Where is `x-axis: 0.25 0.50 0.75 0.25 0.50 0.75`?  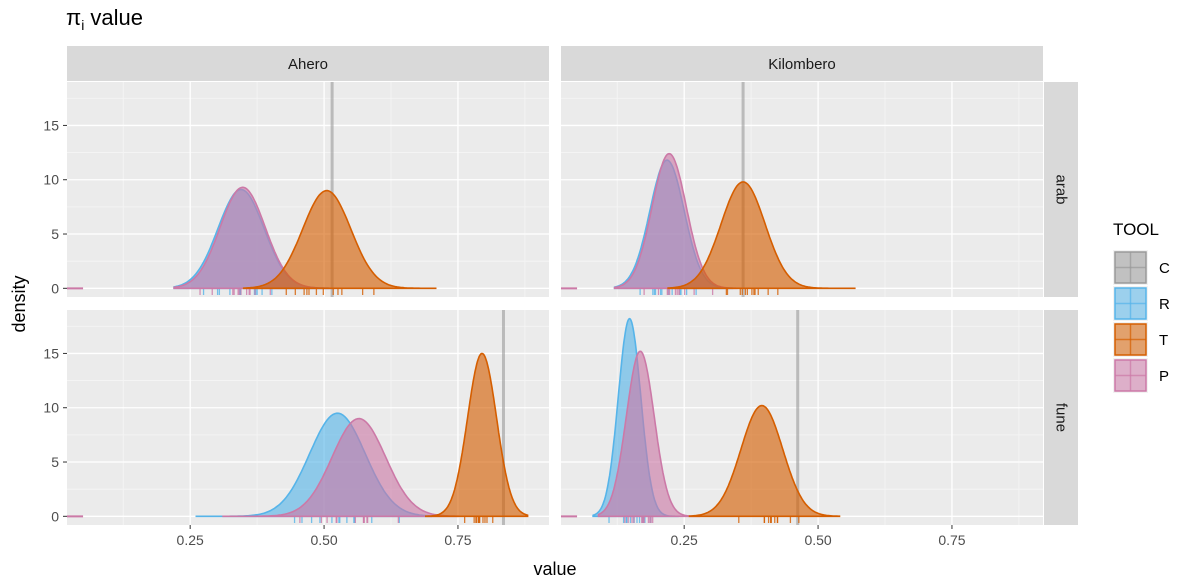
x-axis: 0.25 0.50 0.75 0.25 0.50 0.75 is located at coordinates (571, 536).